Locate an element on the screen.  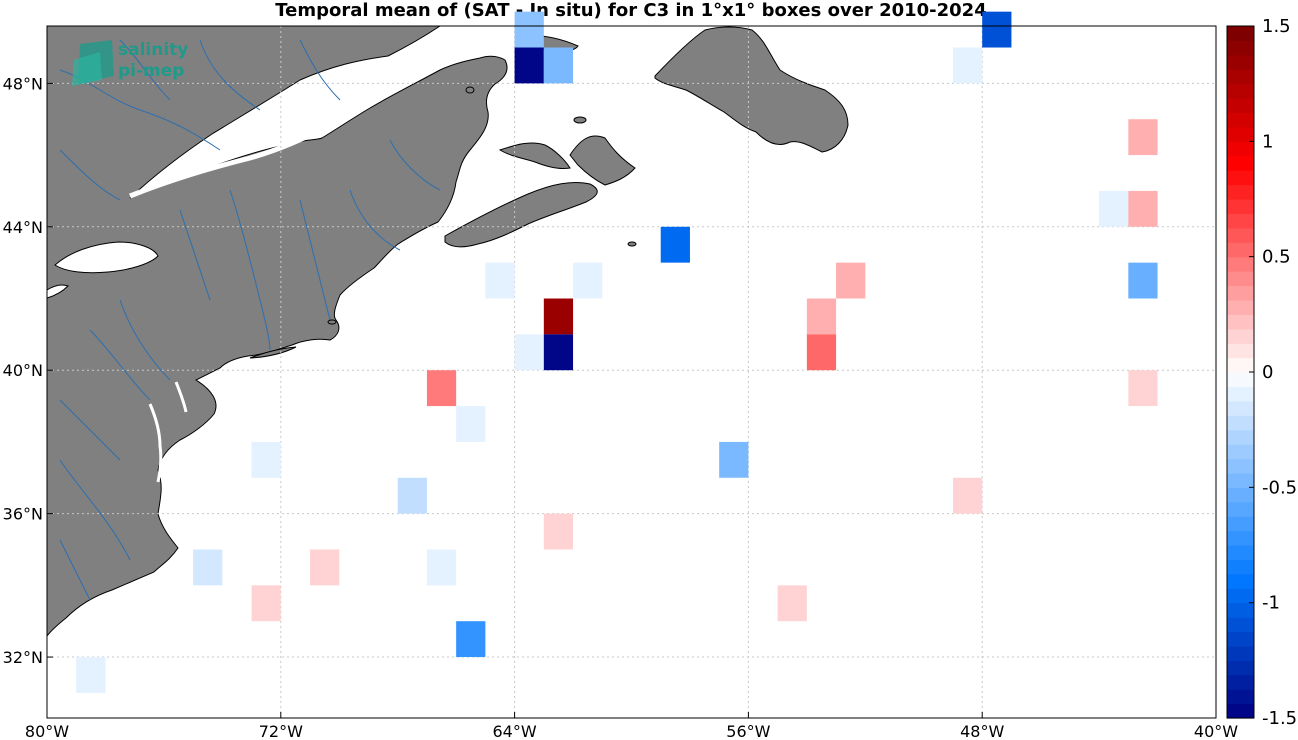
colorbar-tick-label: 1.5 is located at coordinates (1276, 26).